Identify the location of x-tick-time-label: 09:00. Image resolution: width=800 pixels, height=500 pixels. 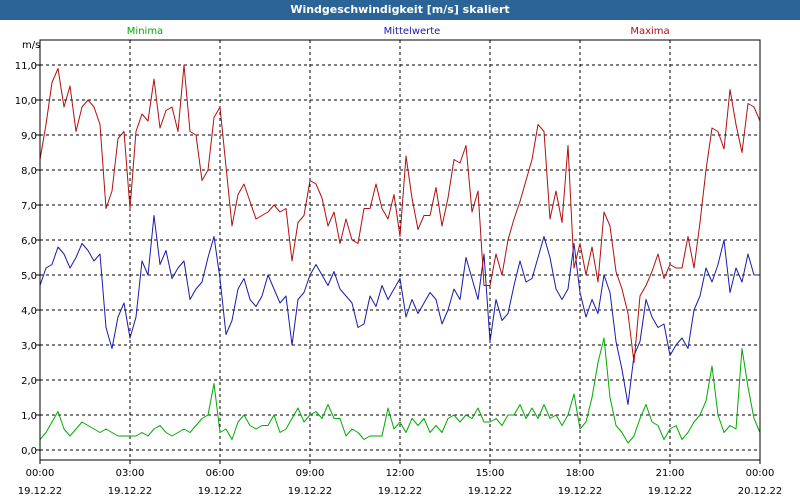
(310, 473).